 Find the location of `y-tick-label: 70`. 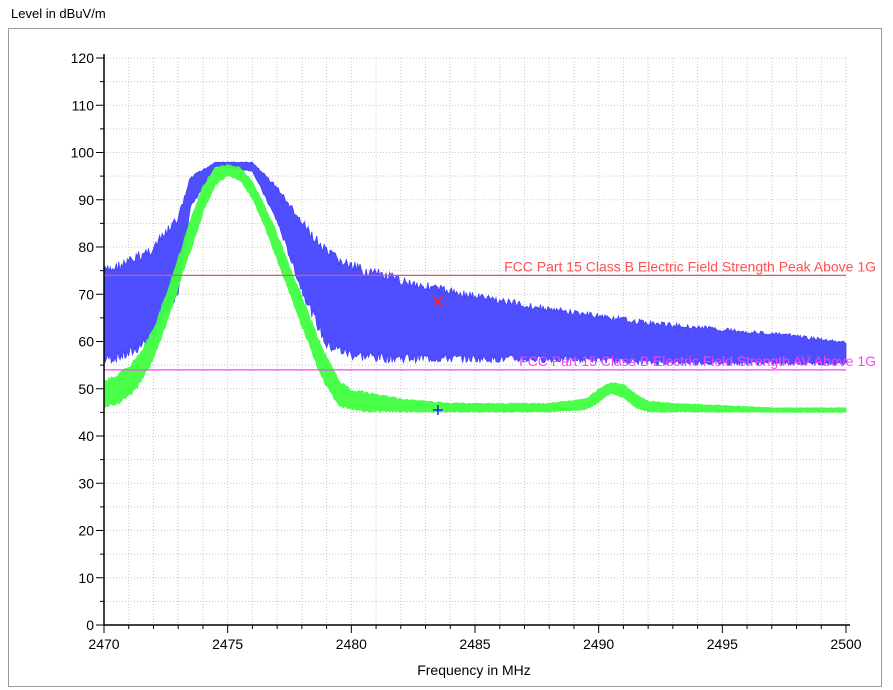

y-tick-label: 70 is located at coordinates (86, 294).